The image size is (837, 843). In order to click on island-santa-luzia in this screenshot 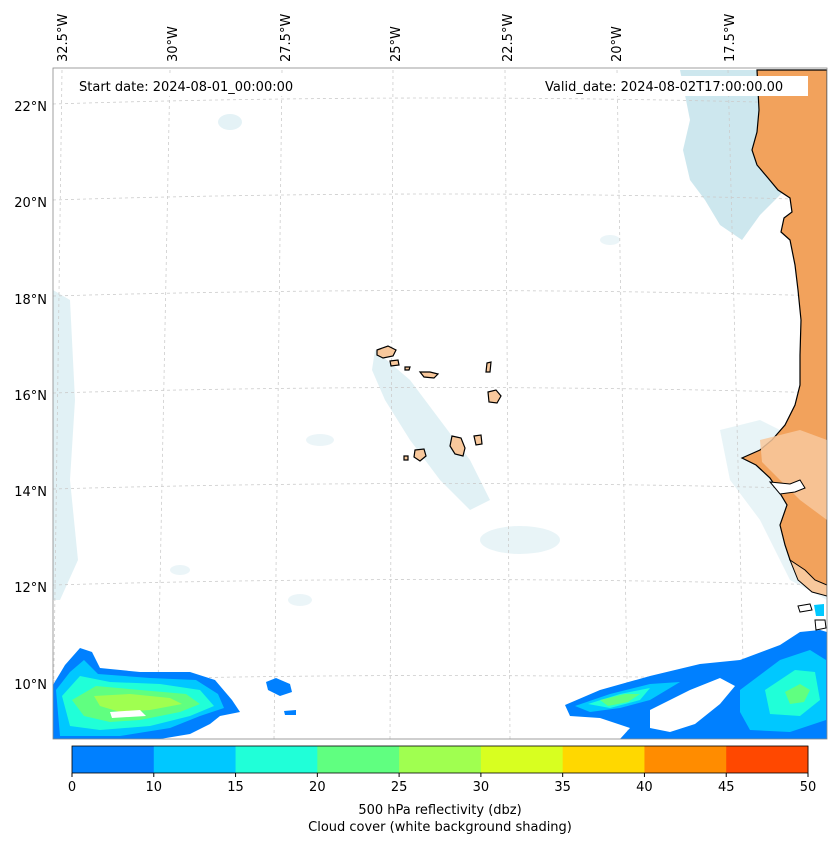, I will do `click(407, 368)`.